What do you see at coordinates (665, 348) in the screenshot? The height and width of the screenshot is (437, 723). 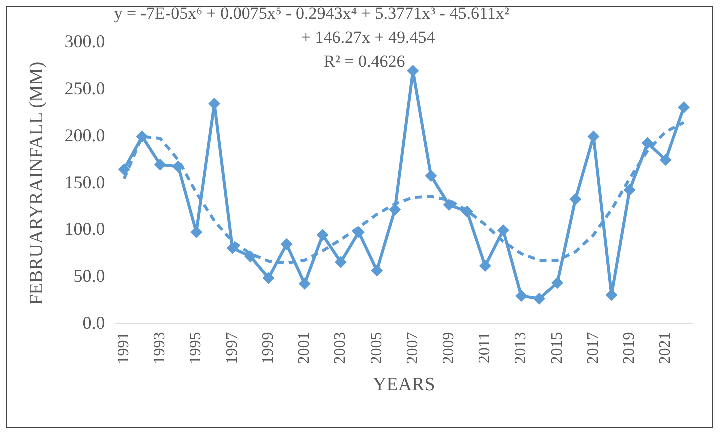 I see `x-tick-label: 2021` at bounding box center [665, 348].